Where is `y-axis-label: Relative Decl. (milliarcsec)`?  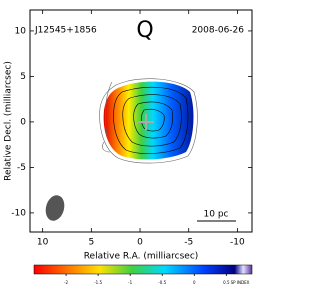 y-axis-label: Relative Decl. (milliarcsec) is located at coordinates (9, 121).